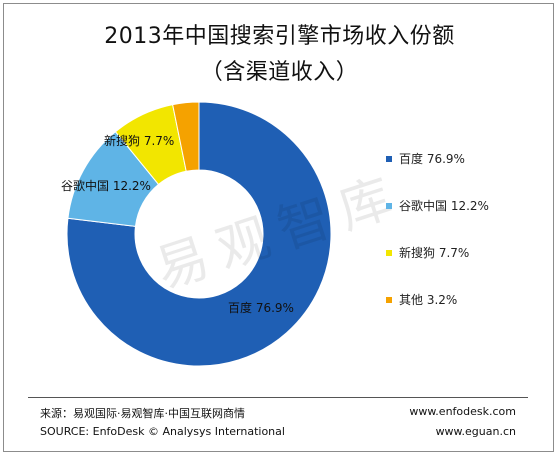  Describe the element at coordinates (434, 253) in the screenshot. I see `legend-label: 新搜狗 7.7%` at that location.